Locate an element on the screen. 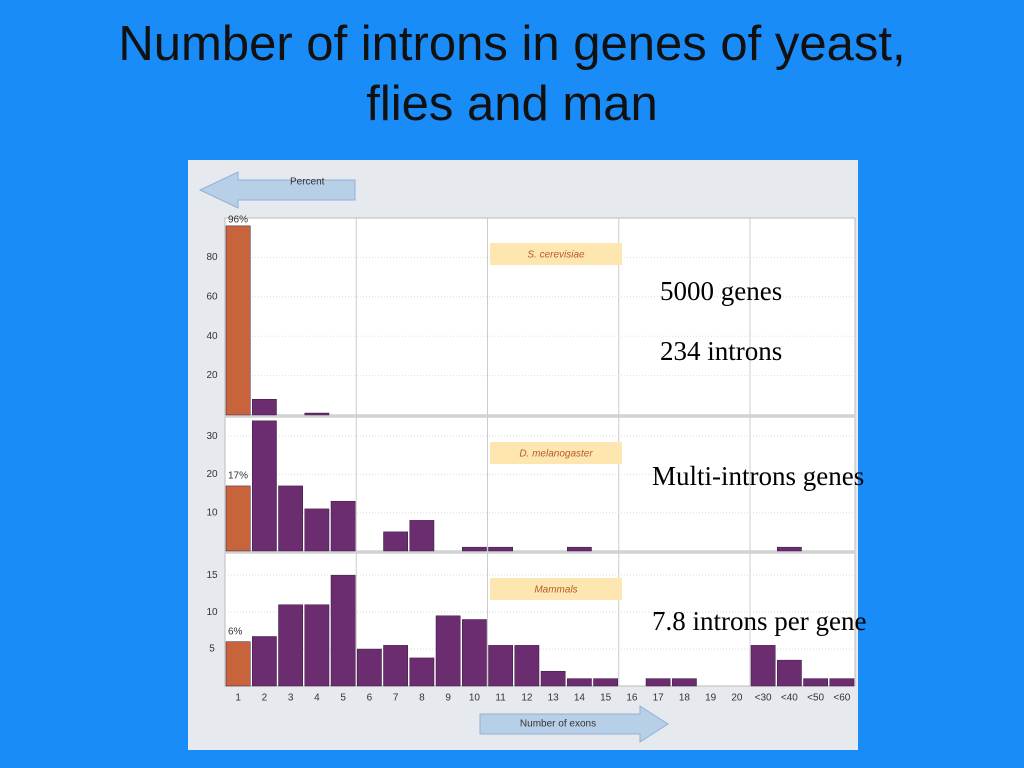 The height and width of the screenshot is (768, 1024). x-tick-label: 9 is located at coordinates (448, 698).